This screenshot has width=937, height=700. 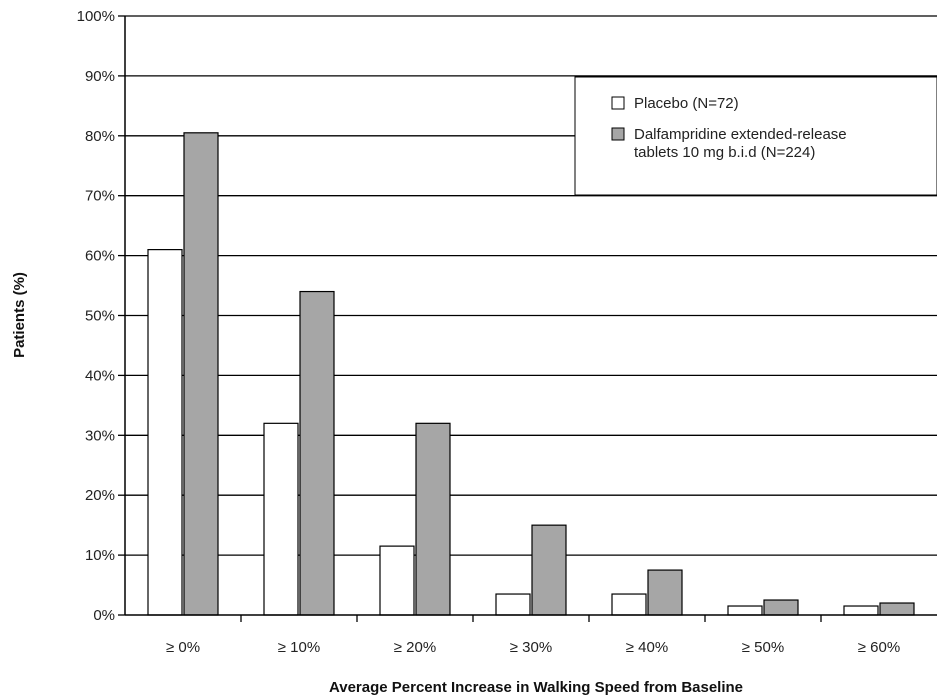 What do you see at coordinates (100, 256) in the screenshot?
I see `y-tick-label: 60%` at bounding box center [100, 256].